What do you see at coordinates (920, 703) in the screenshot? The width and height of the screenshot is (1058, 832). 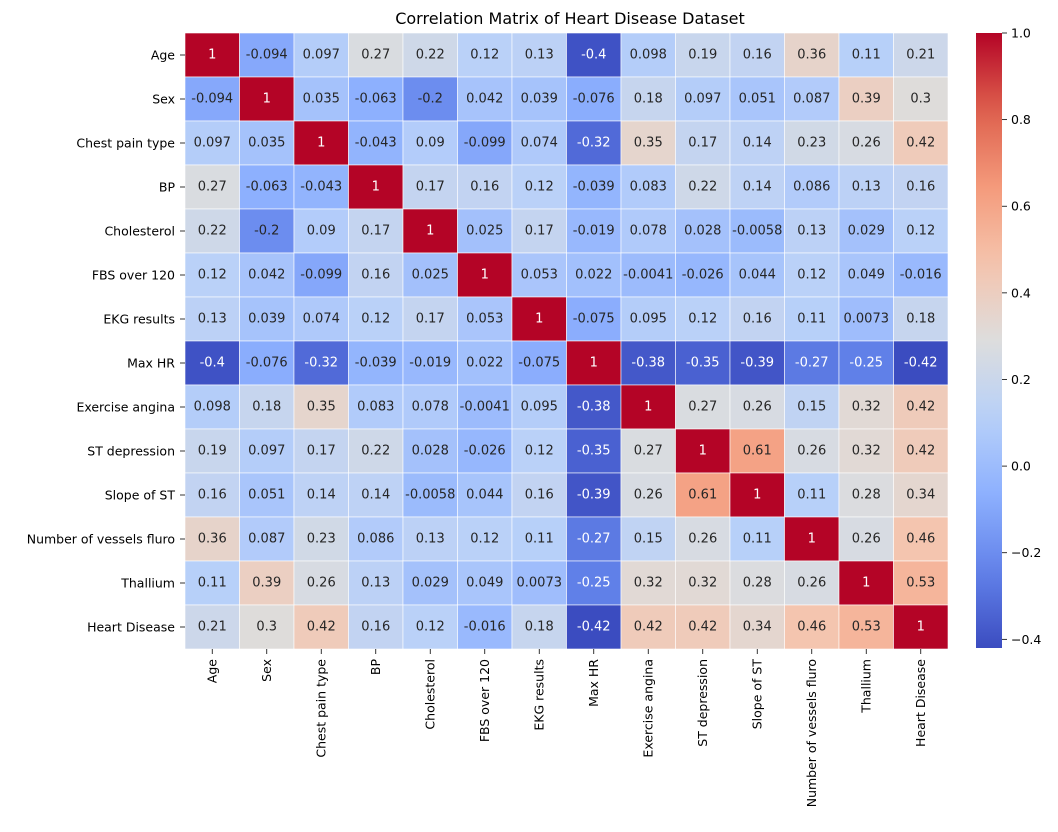 I see `column-label-heart-disease: Heart Disease` at bounding box center [920, 703].